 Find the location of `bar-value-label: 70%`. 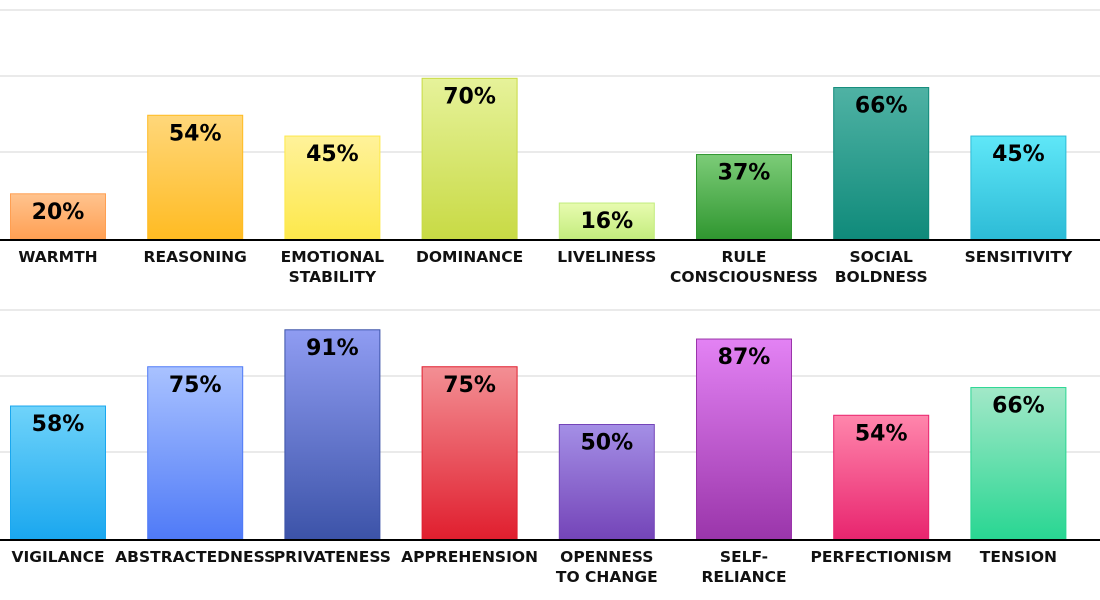

bar-value-label: 70% is located at coordinates (469, 96).